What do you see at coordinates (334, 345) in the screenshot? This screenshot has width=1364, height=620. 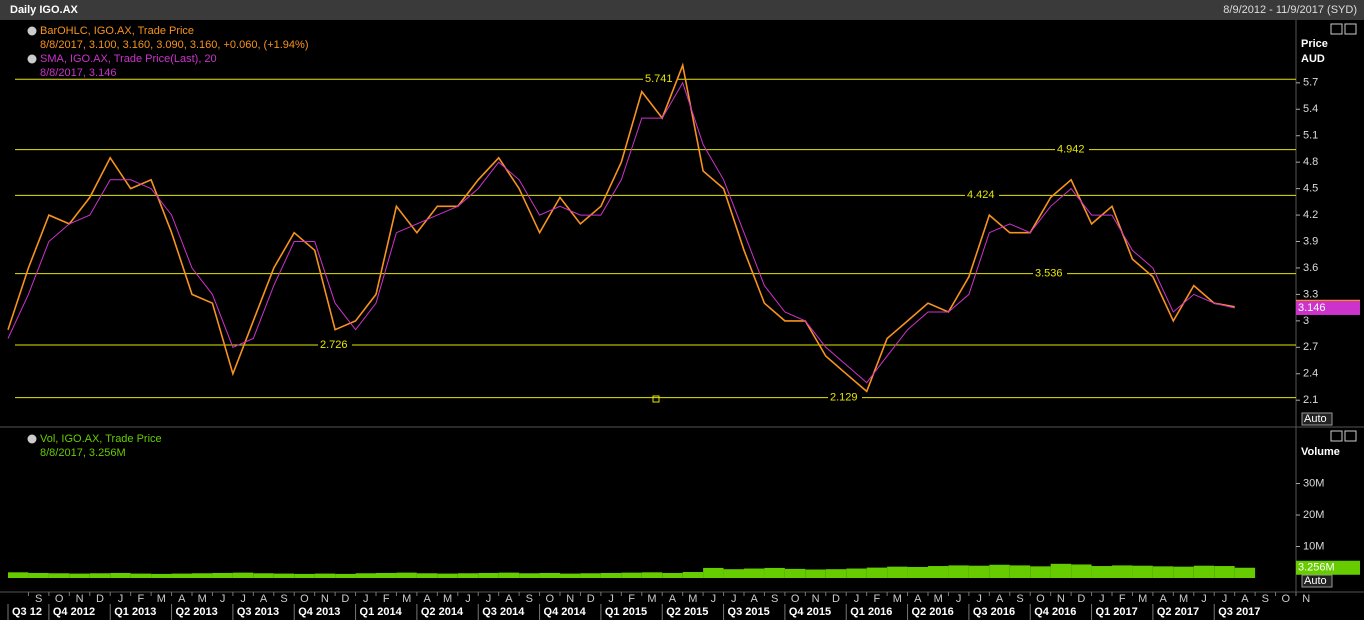 I see `level-label: 2.726` at bounding box center [334, 345].